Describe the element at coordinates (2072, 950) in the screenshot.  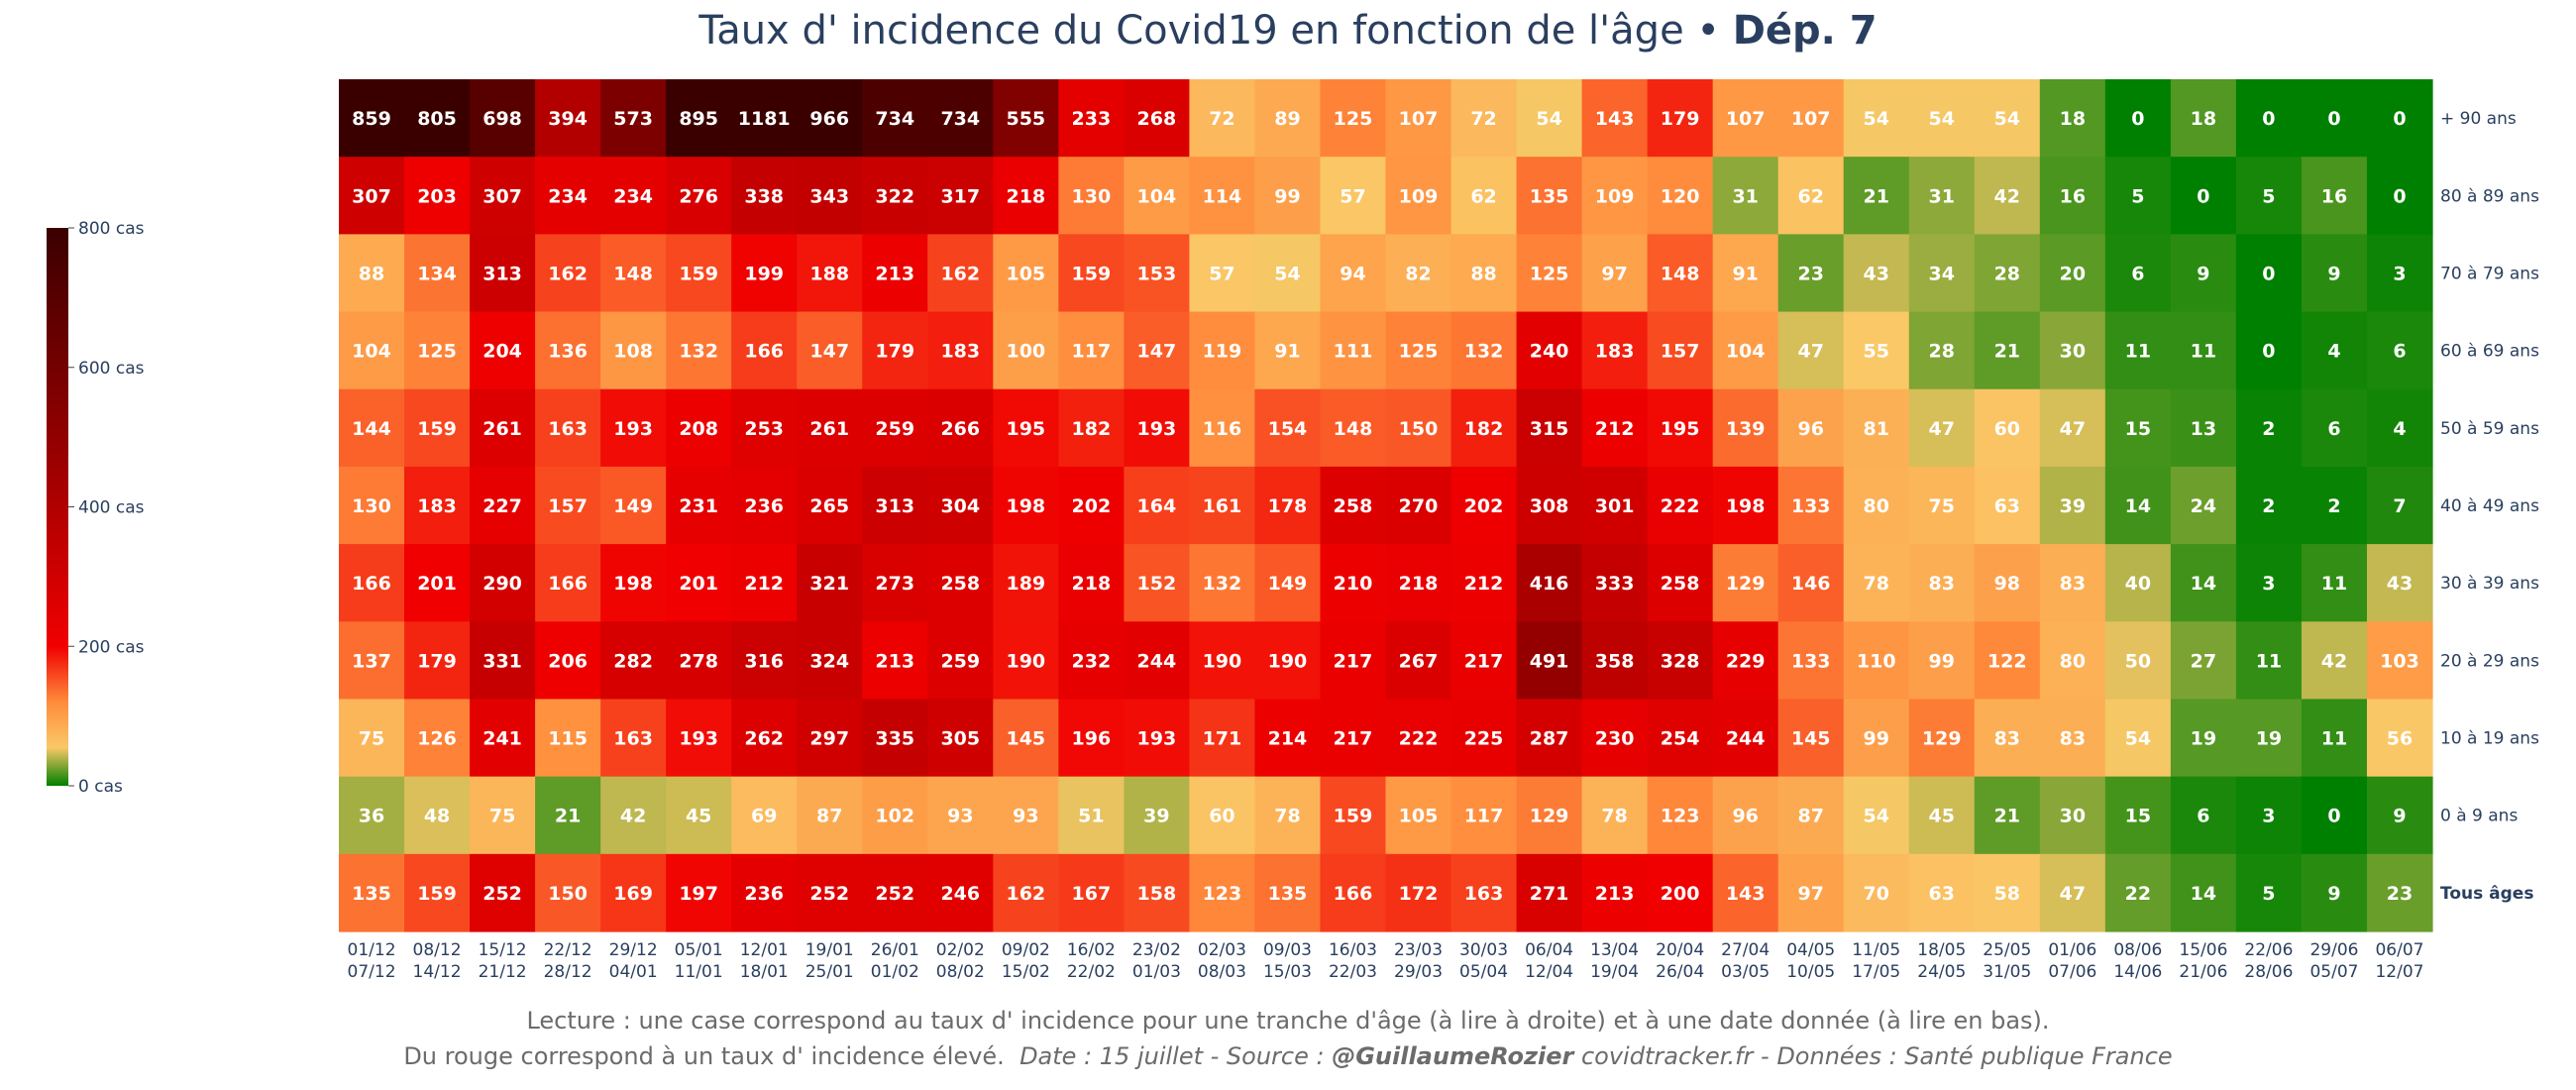
I see `column-label-start: 01/06` at that location.